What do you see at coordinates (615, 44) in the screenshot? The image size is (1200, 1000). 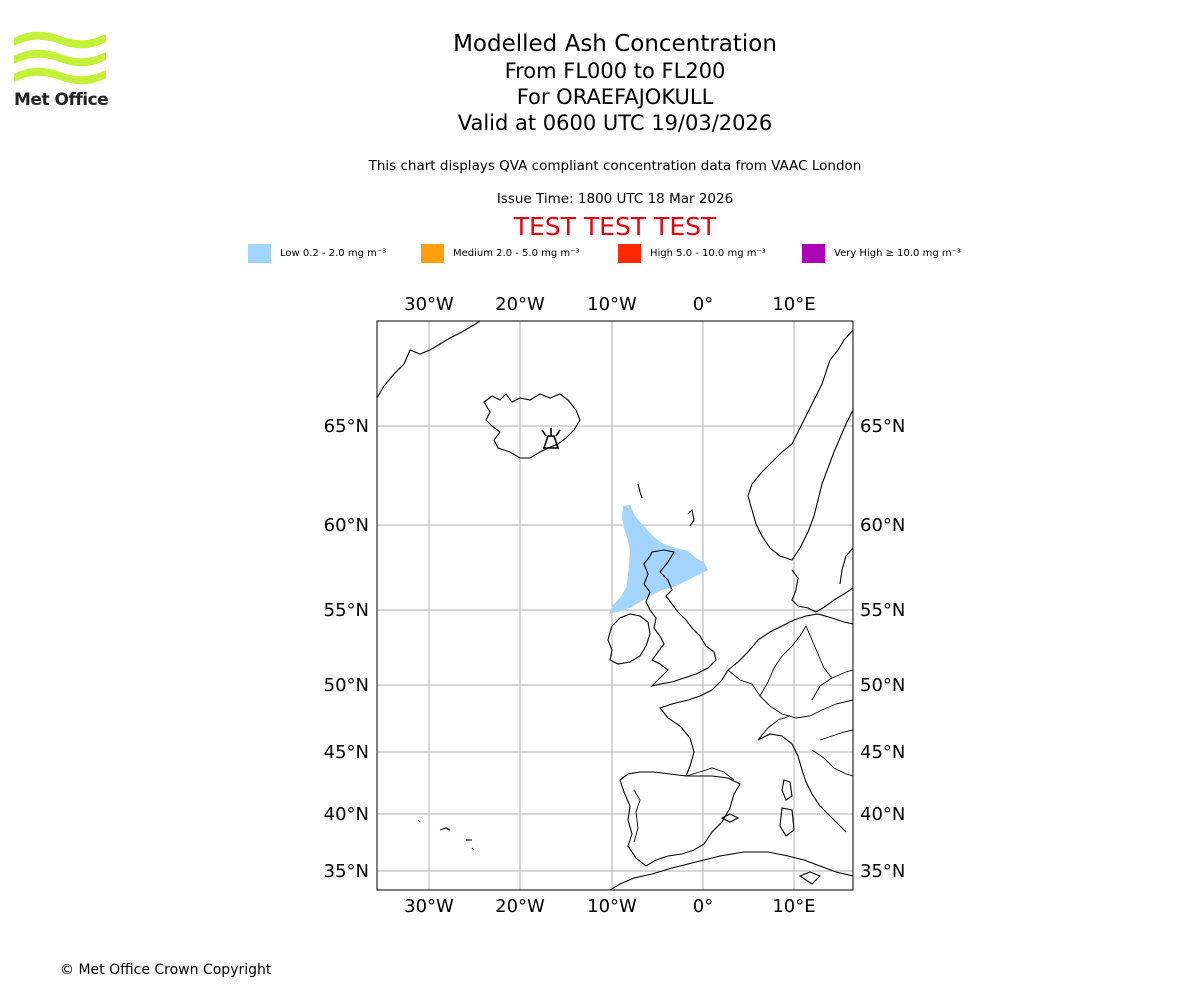 I see `chart-title: Modelled Ash Concentration` at bounding box center [615, 44].